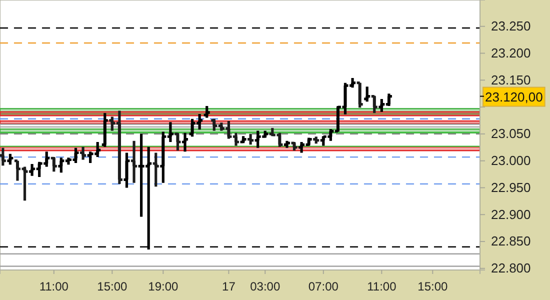 This screenshot has height=300, width=550. I want to click on y-tick-label: 22.800, so click(511, 268).